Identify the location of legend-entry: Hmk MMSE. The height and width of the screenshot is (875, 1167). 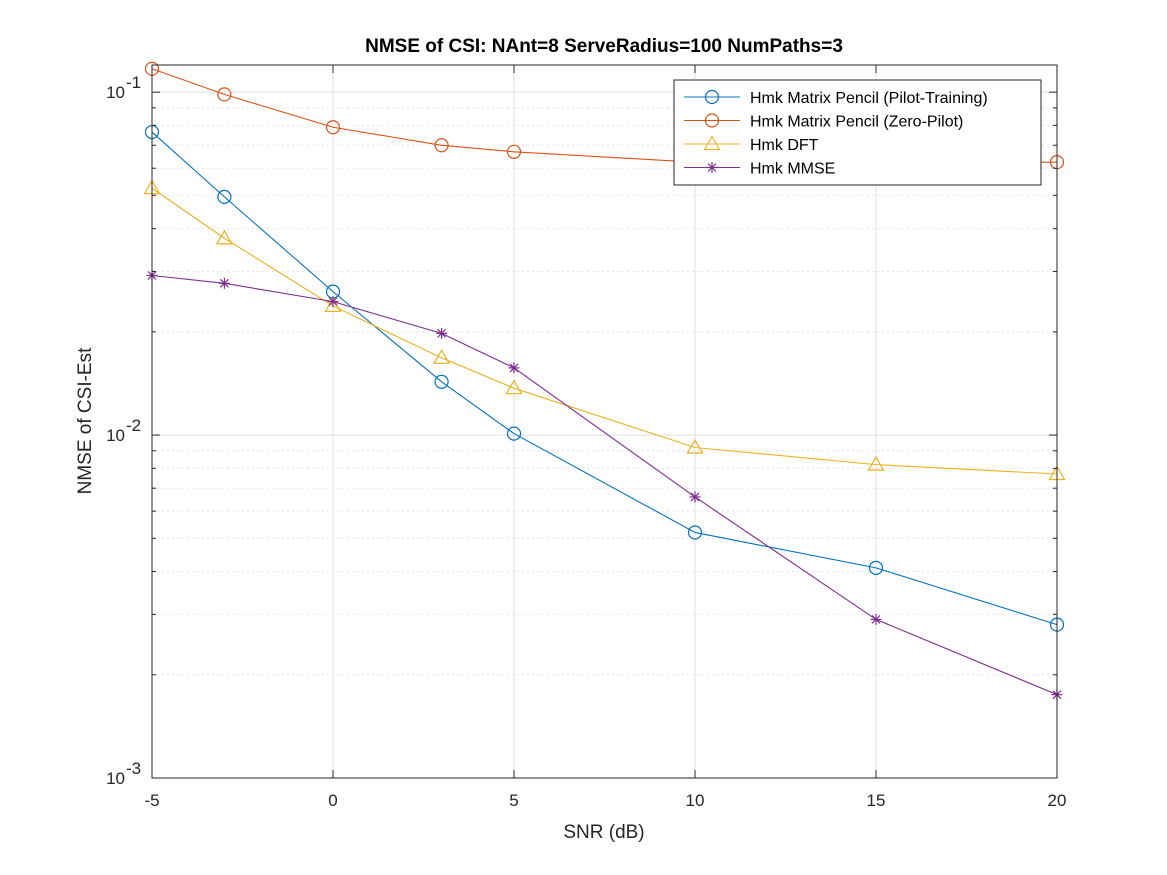
(759, 169).